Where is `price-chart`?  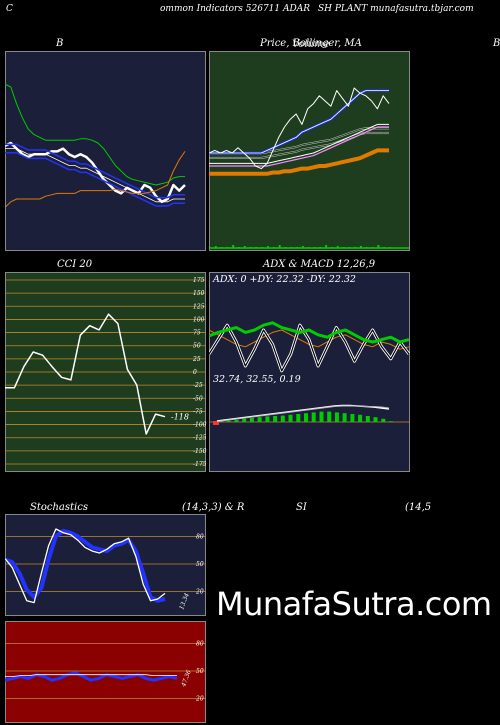
price-chart is located at coordinates (309, 151).